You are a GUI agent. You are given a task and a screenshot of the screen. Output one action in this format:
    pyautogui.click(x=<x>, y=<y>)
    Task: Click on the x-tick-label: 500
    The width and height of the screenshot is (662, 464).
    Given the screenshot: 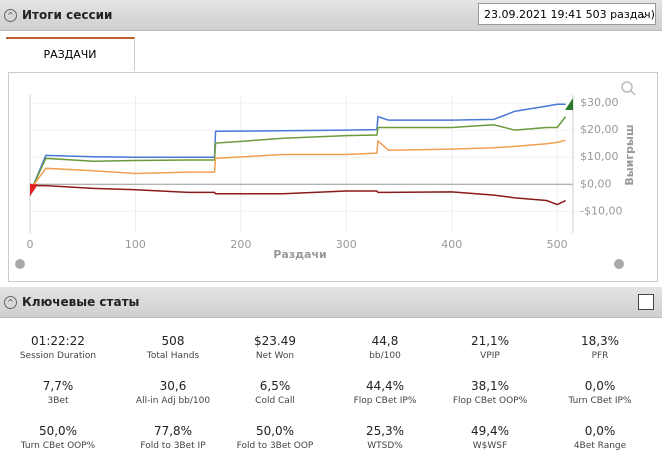 What is the action you would take?
    pyautogui.click(x=557, y=244)
    